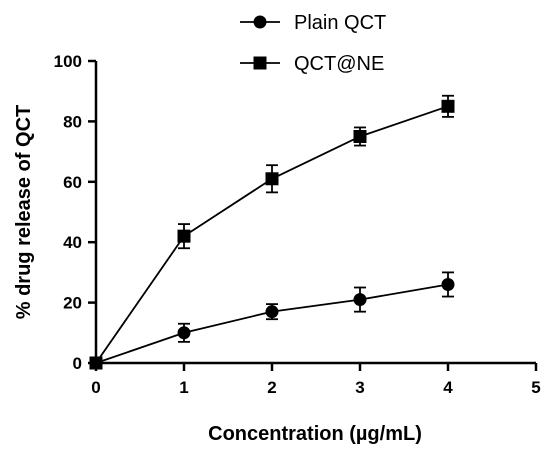 This screenshot has width=550, height=449. Describe the element at coordinates (77, 363) in the screenshot. I see `y-tick-label-0: 0` at that location.